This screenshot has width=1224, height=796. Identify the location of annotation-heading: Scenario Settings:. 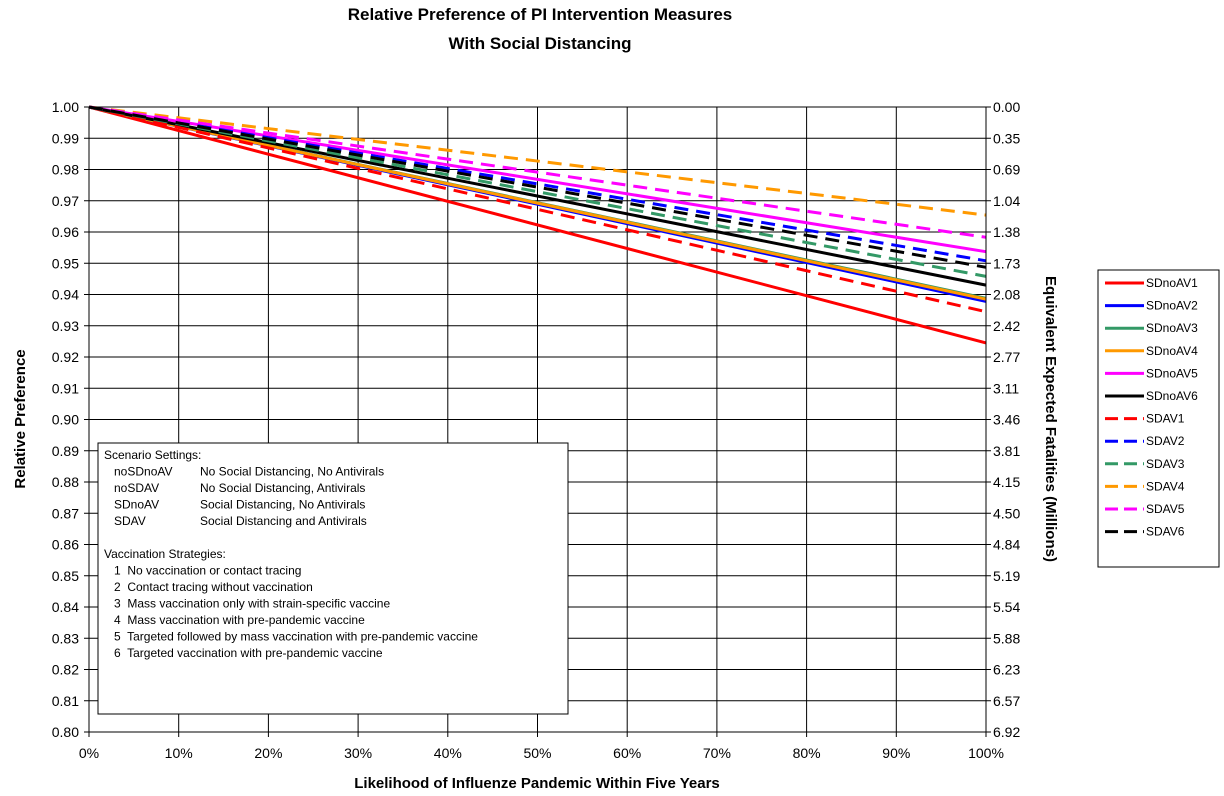
(152, 455).